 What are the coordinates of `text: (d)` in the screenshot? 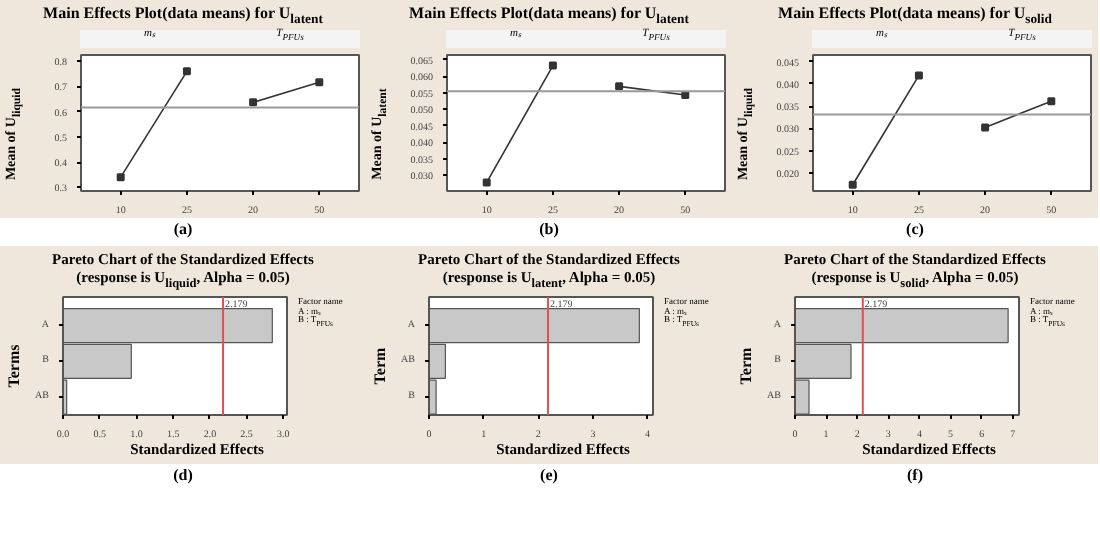 It's located at (183, 474).